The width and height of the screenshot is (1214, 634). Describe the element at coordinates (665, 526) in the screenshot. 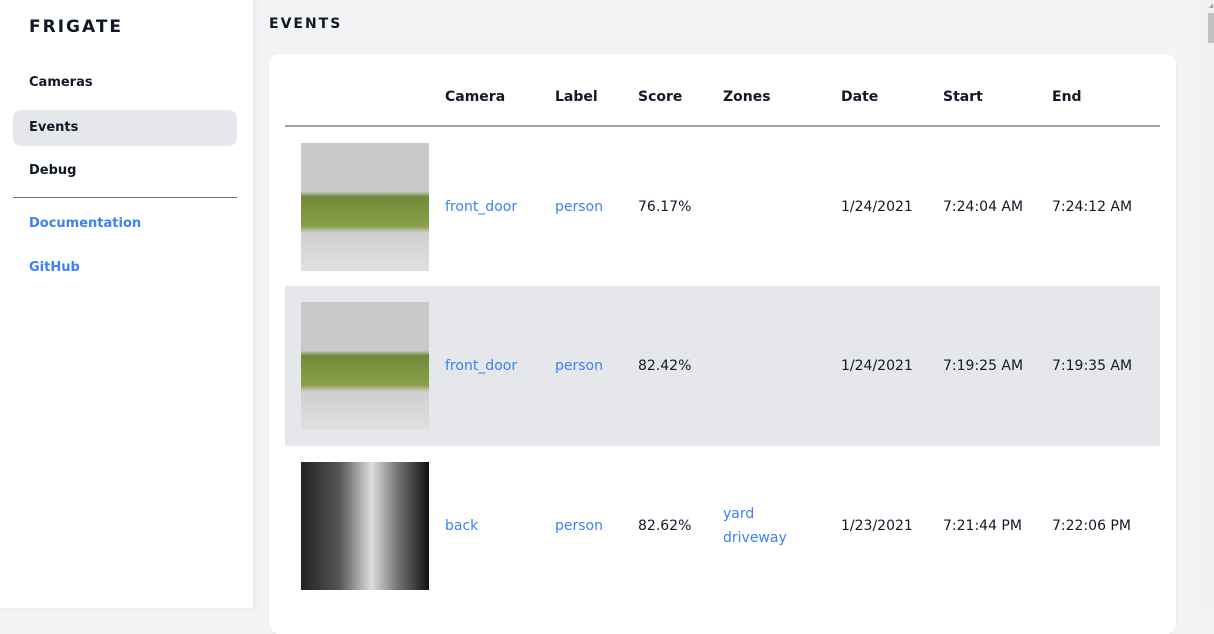

I see `score-cell: 82.62%` at that location.